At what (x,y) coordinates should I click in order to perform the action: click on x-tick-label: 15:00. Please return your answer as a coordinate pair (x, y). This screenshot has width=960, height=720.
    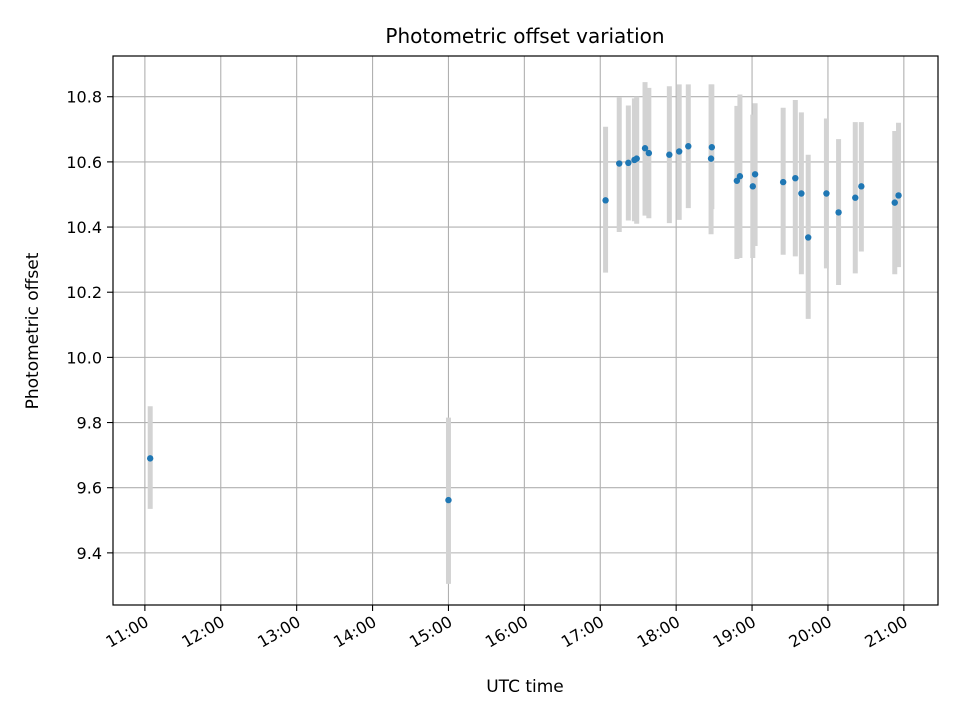
    Looking at the image, I should click on (430, 632).